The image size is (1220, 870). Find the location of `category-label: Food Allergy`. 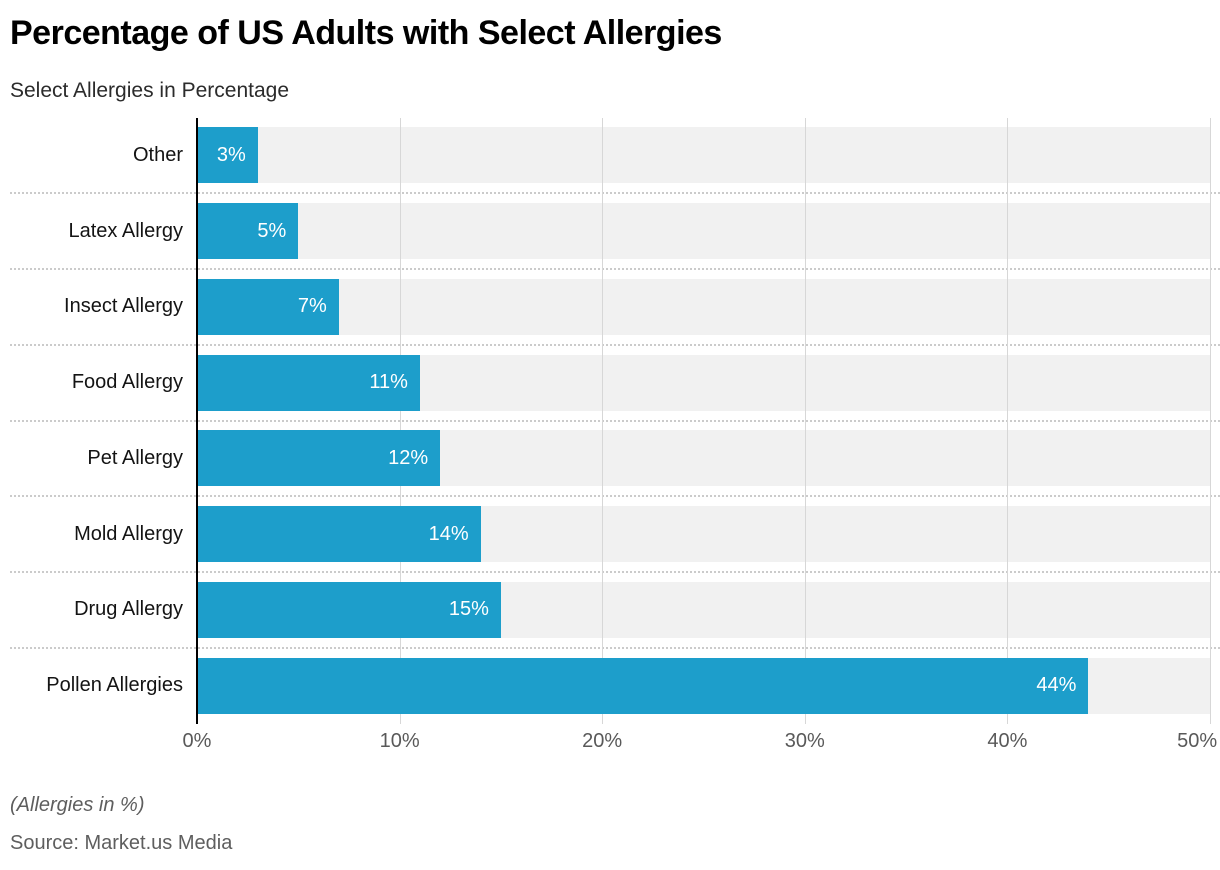

category-label: Food Allergy is located at coordinates (127, 382).